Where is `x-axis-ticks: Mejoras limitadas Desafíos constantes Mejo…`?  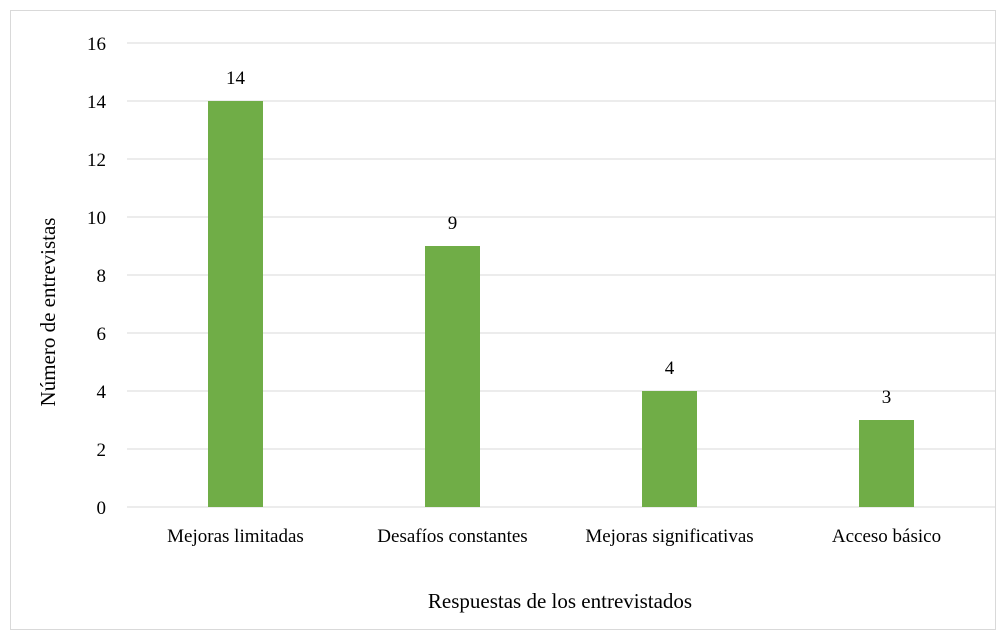 x-axis-ticks: Mejoras limitadas Desafíos constantes Mejo… is located at coordinates (554, 536).